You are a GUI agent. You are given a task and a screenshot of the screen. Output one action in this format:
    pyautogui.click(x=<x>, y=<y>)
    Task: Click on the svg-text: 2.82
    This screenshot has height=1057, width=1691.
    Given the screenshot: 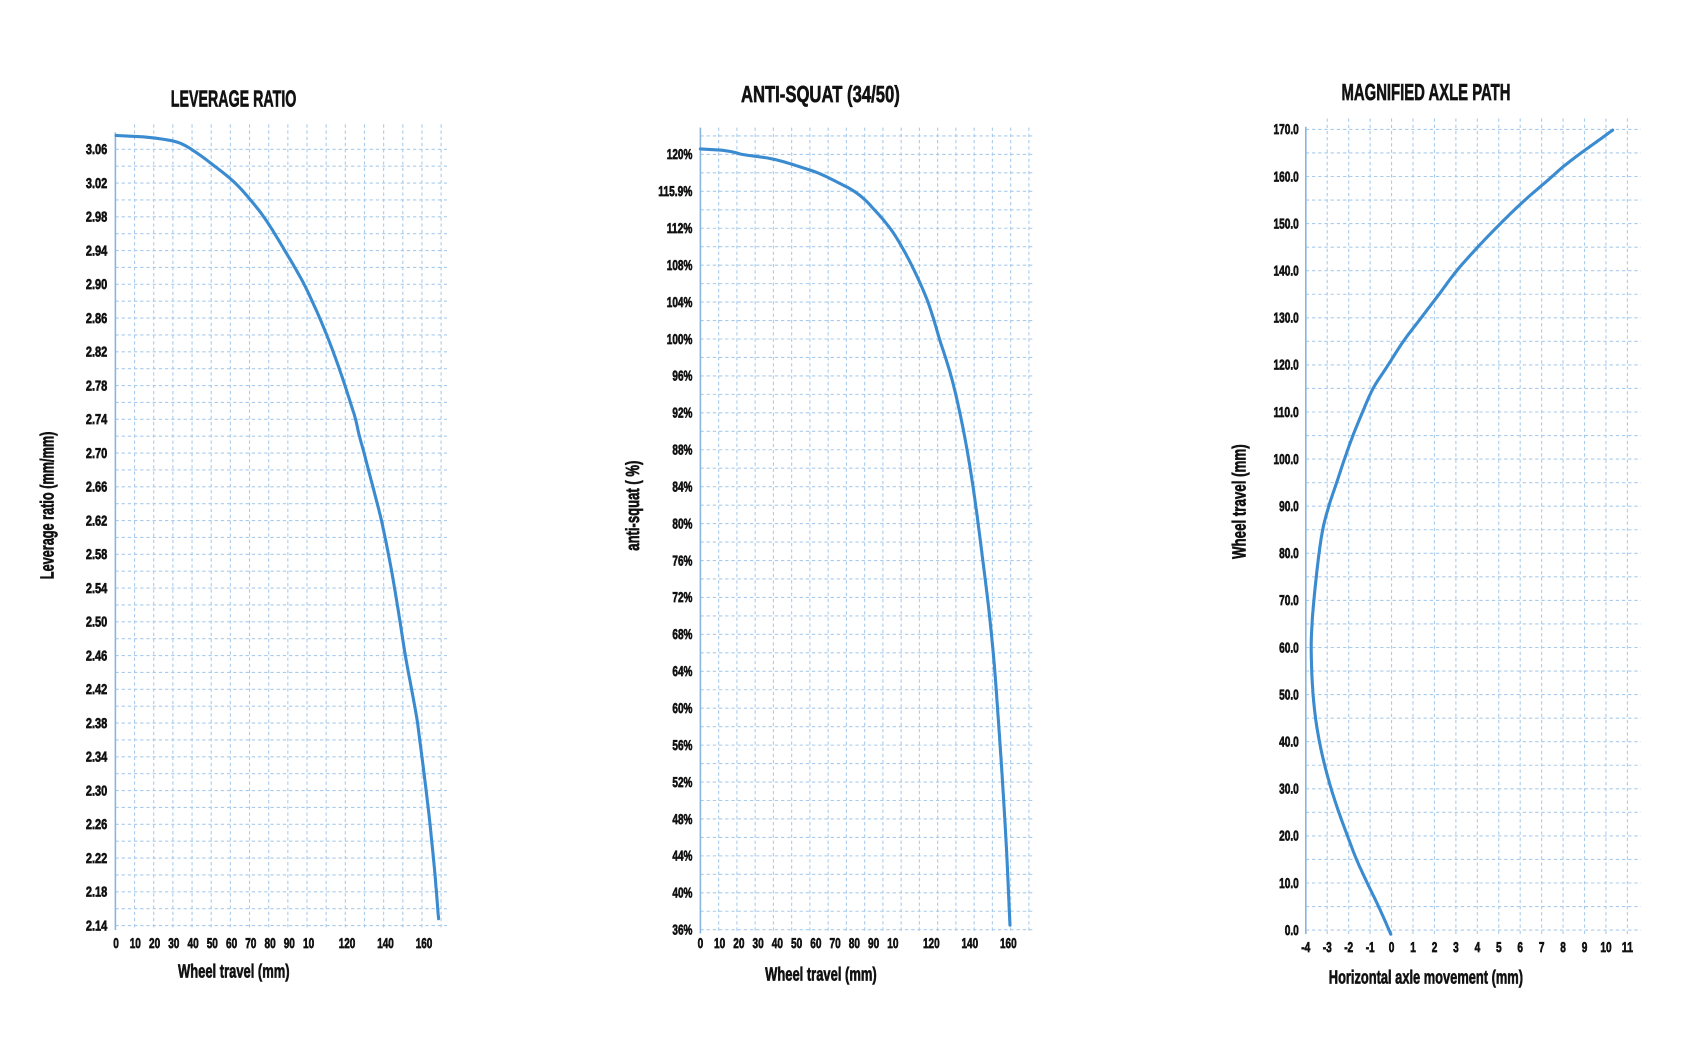 What is the action you would take?
    pyautogui.click(x=96, y=353)
    